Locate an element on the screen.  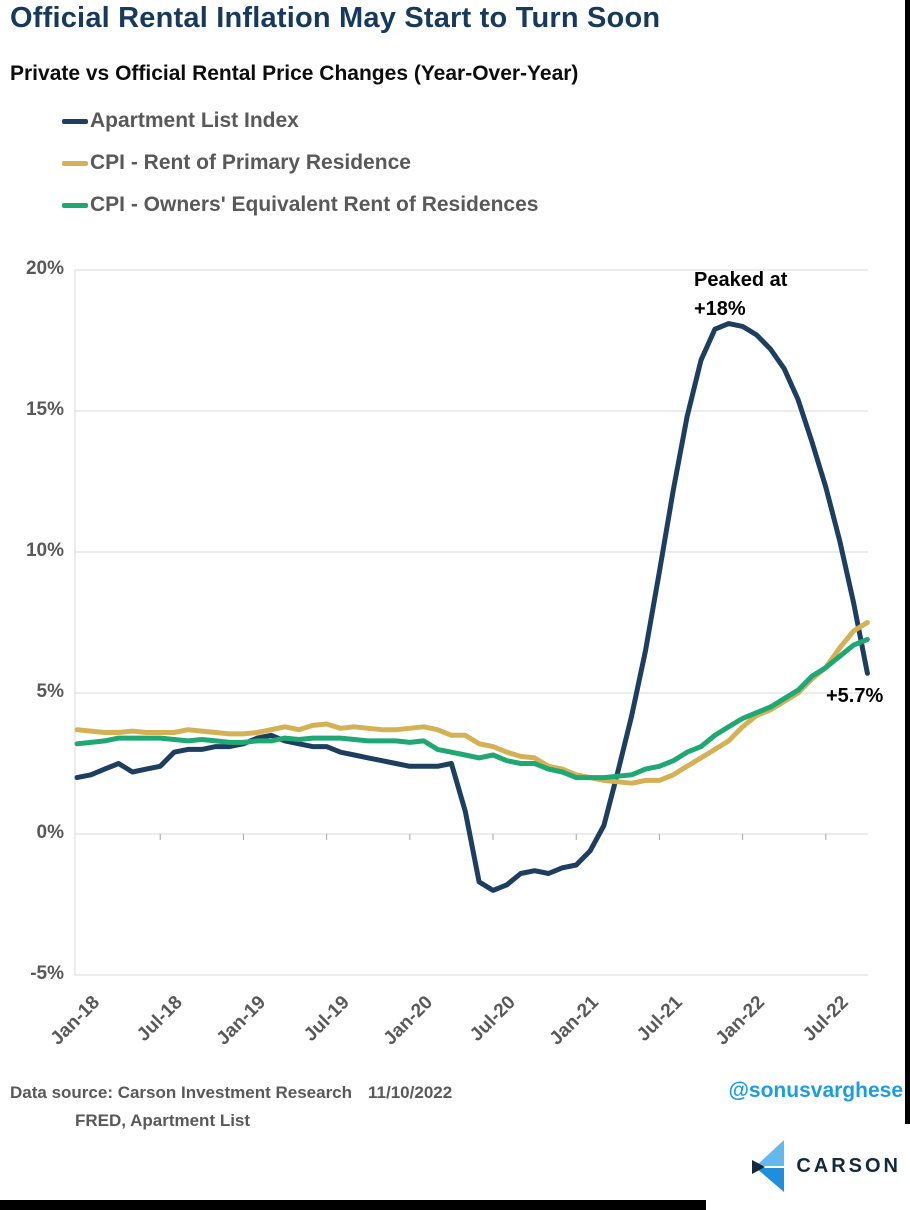
x-axis-label-Jul-18: Jul-18 is located at coordinates (160, 1019).